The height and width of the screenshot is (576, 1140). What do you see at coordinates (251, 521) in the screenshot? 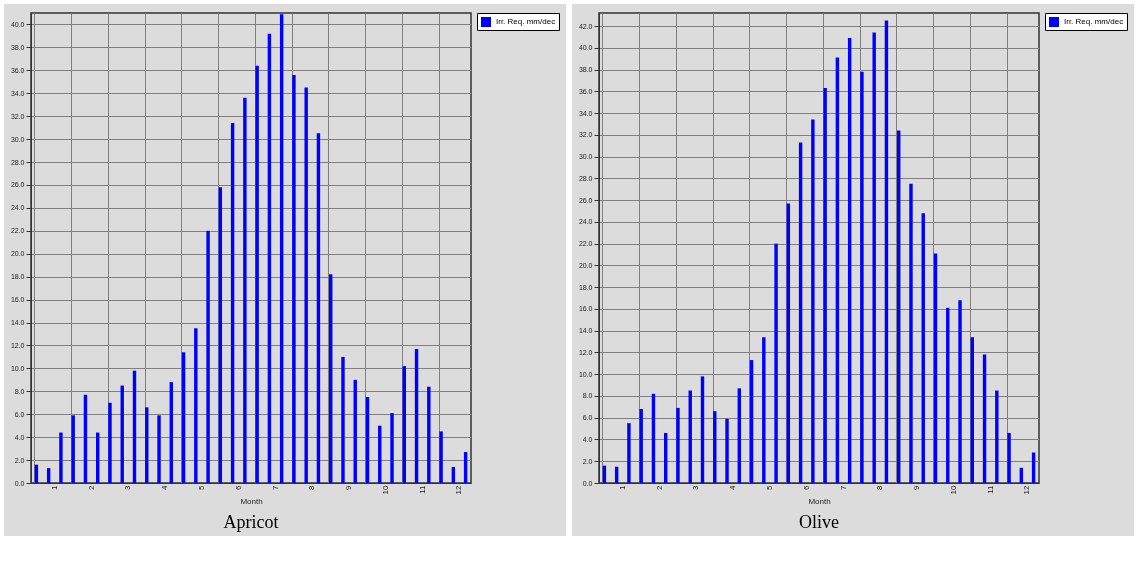
I see `text: Apricot` at bounding box center [251, 521].